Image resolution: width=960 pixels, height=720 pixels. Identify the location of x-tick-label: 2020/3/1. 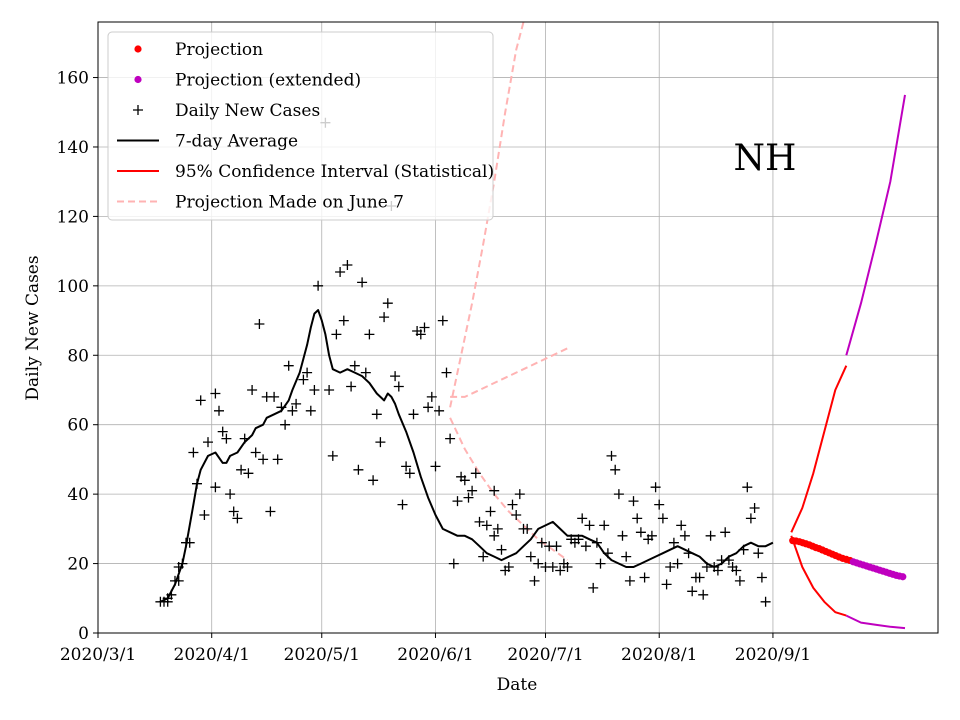
(98, 655).